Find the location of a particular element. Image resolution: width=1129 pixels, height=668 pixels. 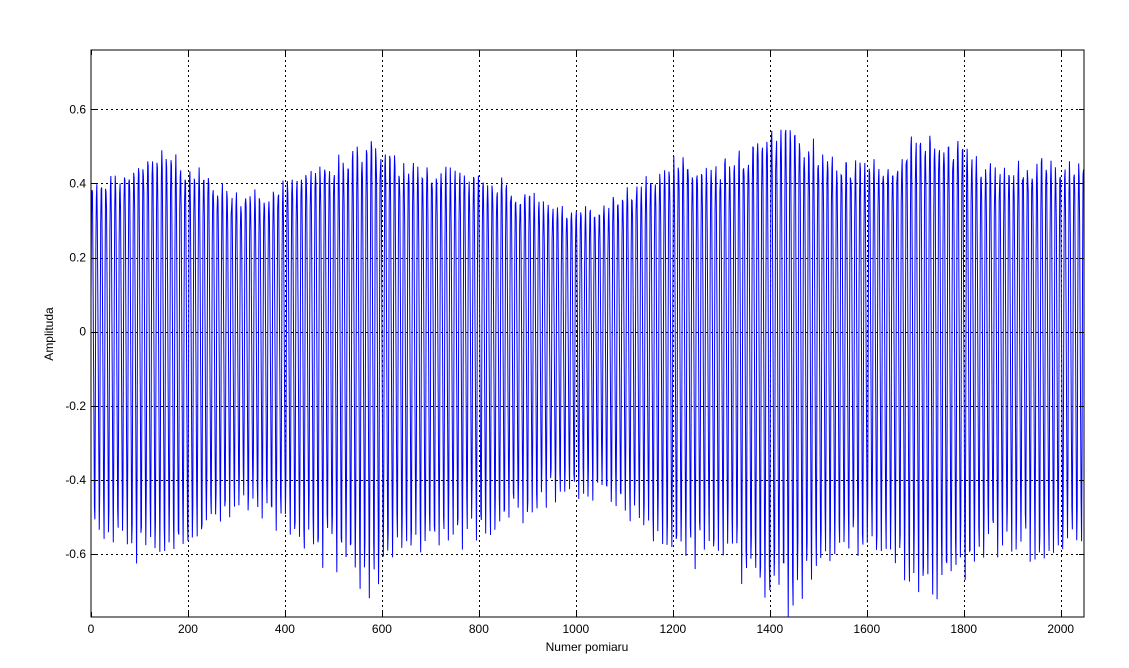

y-tick-labels: -0.6 -0.4 -0.2 0 0.2 0.4 0.6 is located at coordinates (75, 331).